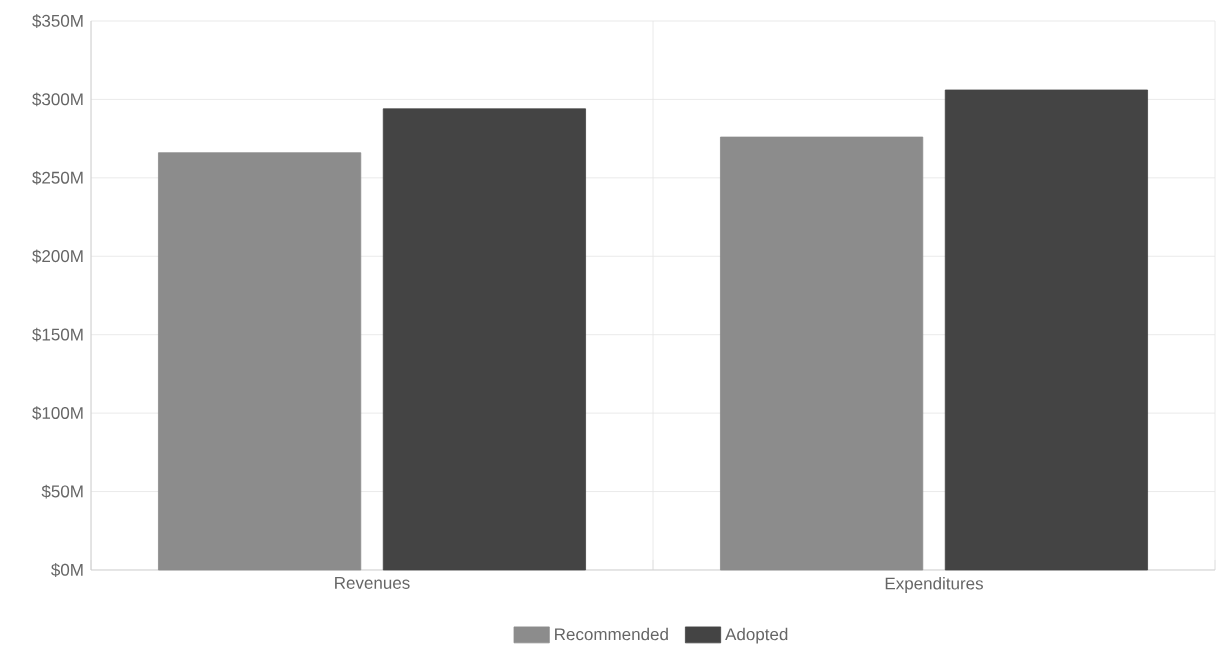 The image size is (1224, 656). Describe the element at coordinates (67, 570) in the screenshot. I see `y-tick-label: $0M` at that location.